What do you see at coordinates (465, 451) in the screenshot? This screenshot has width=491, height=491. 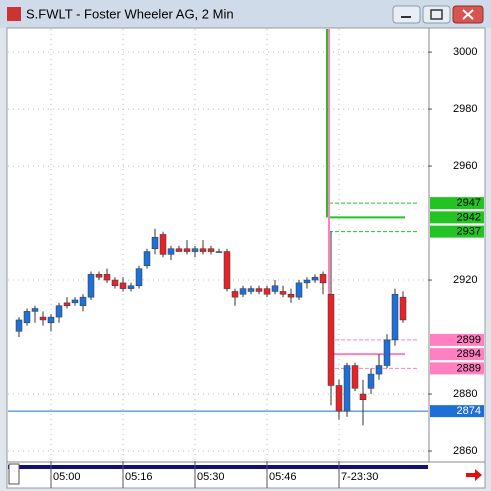 I see `y-tick-label: 2860` at bounding box center [465, 451].